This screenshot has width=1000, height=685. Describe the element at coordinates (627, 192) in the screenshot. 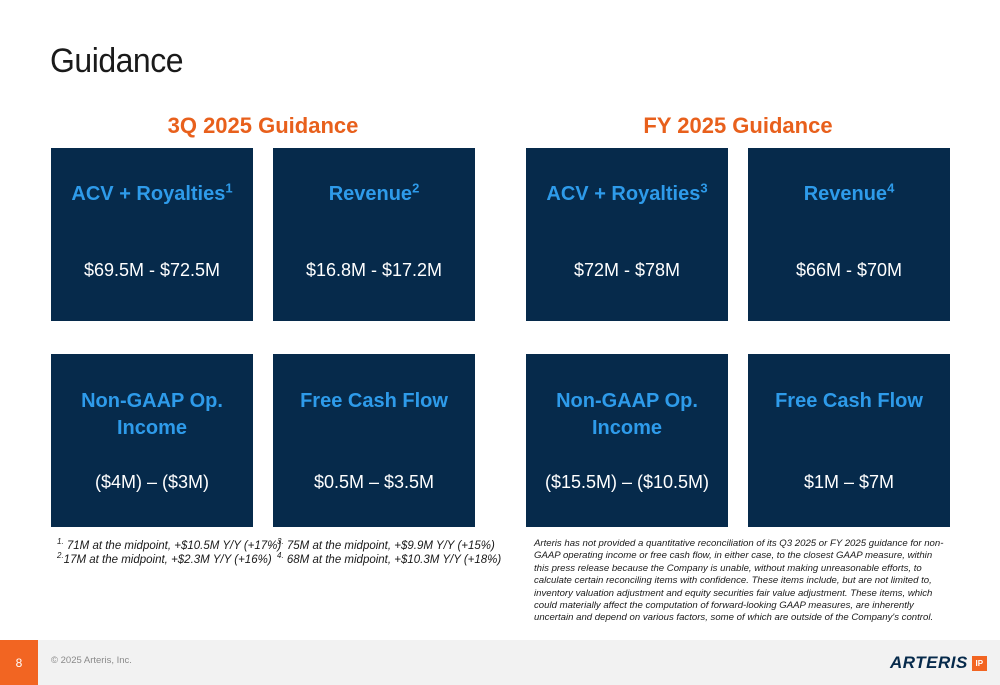

I see `card-title: ACV + Royalties3` at that location.